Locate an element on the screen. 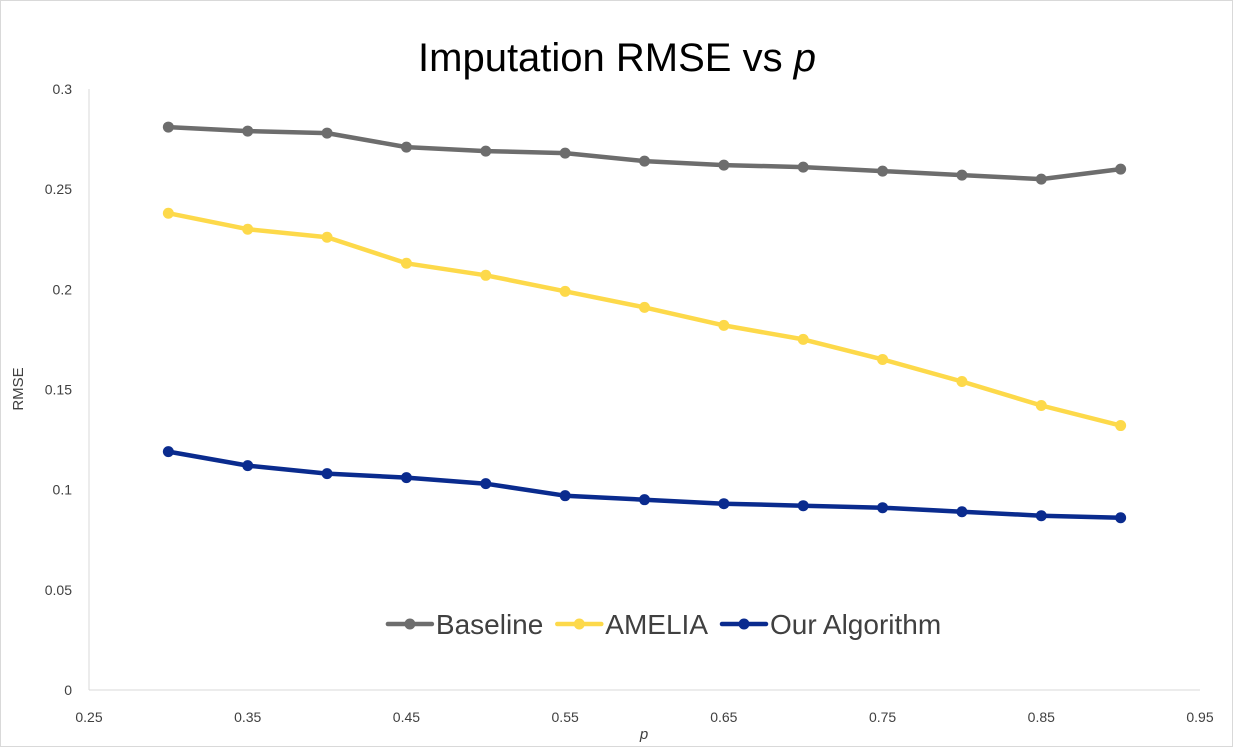  series-baseline is located at coordinates (644, 153).